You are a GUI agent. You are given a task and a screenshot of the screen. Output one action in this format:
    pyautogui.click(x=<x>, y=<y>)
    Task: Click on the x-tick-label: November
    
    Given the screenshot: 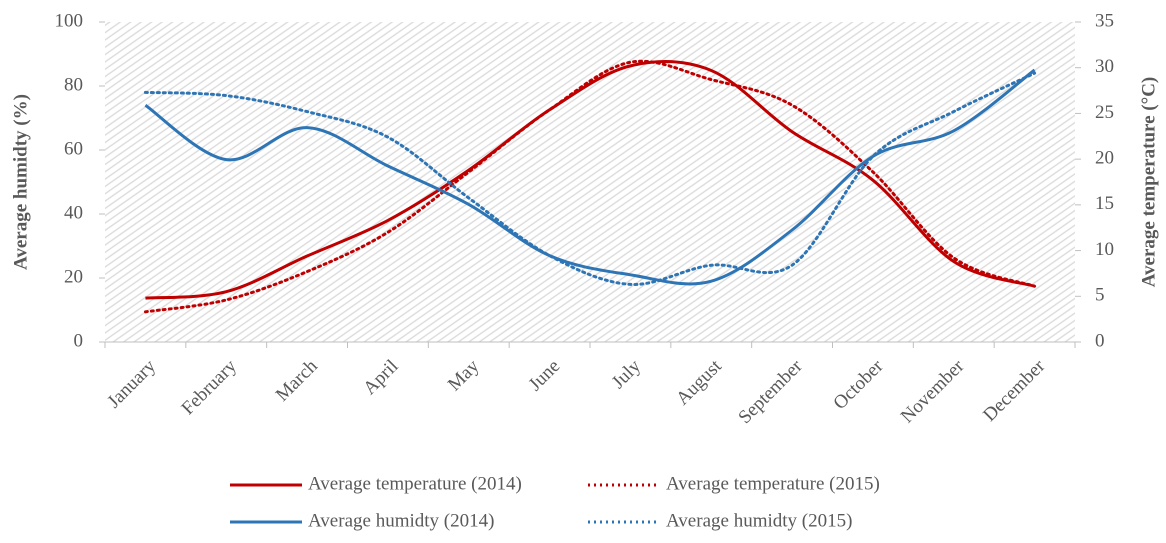 What is the action you would take?
    pyautogui.click(x=933, y=391)
    